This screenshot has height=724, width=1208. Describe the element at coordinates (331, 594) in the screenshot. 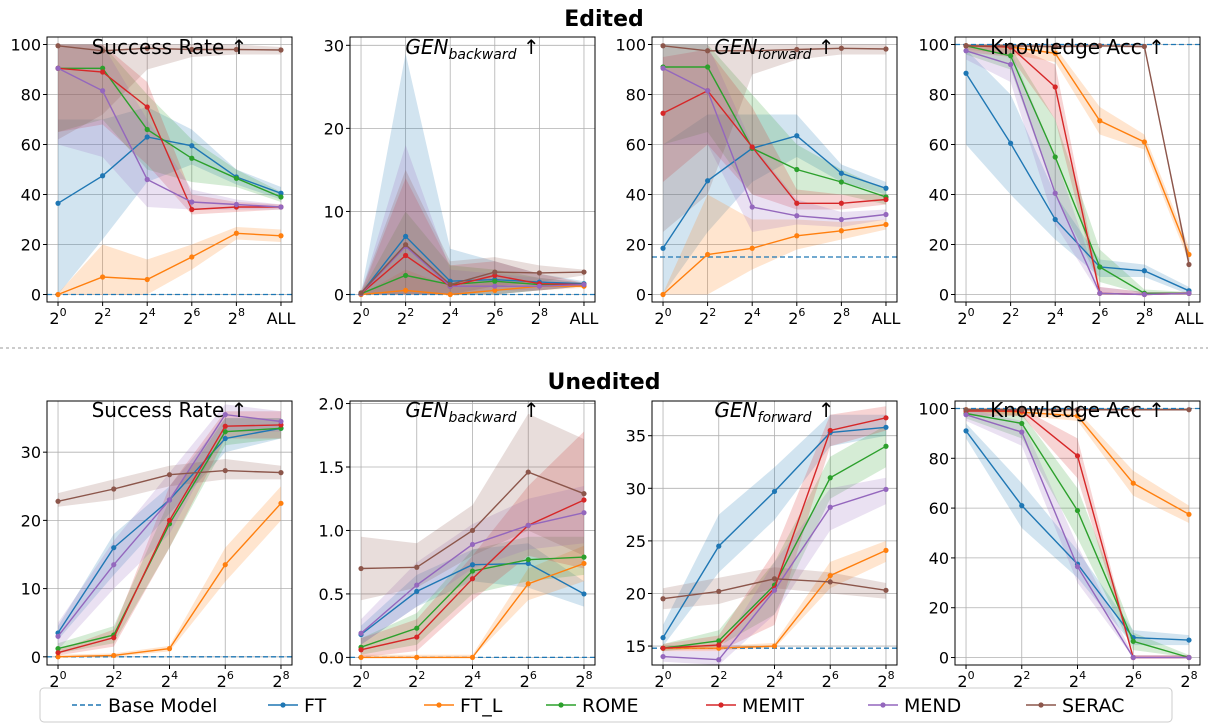

I see `y-tick-label: 0.5` at that location.